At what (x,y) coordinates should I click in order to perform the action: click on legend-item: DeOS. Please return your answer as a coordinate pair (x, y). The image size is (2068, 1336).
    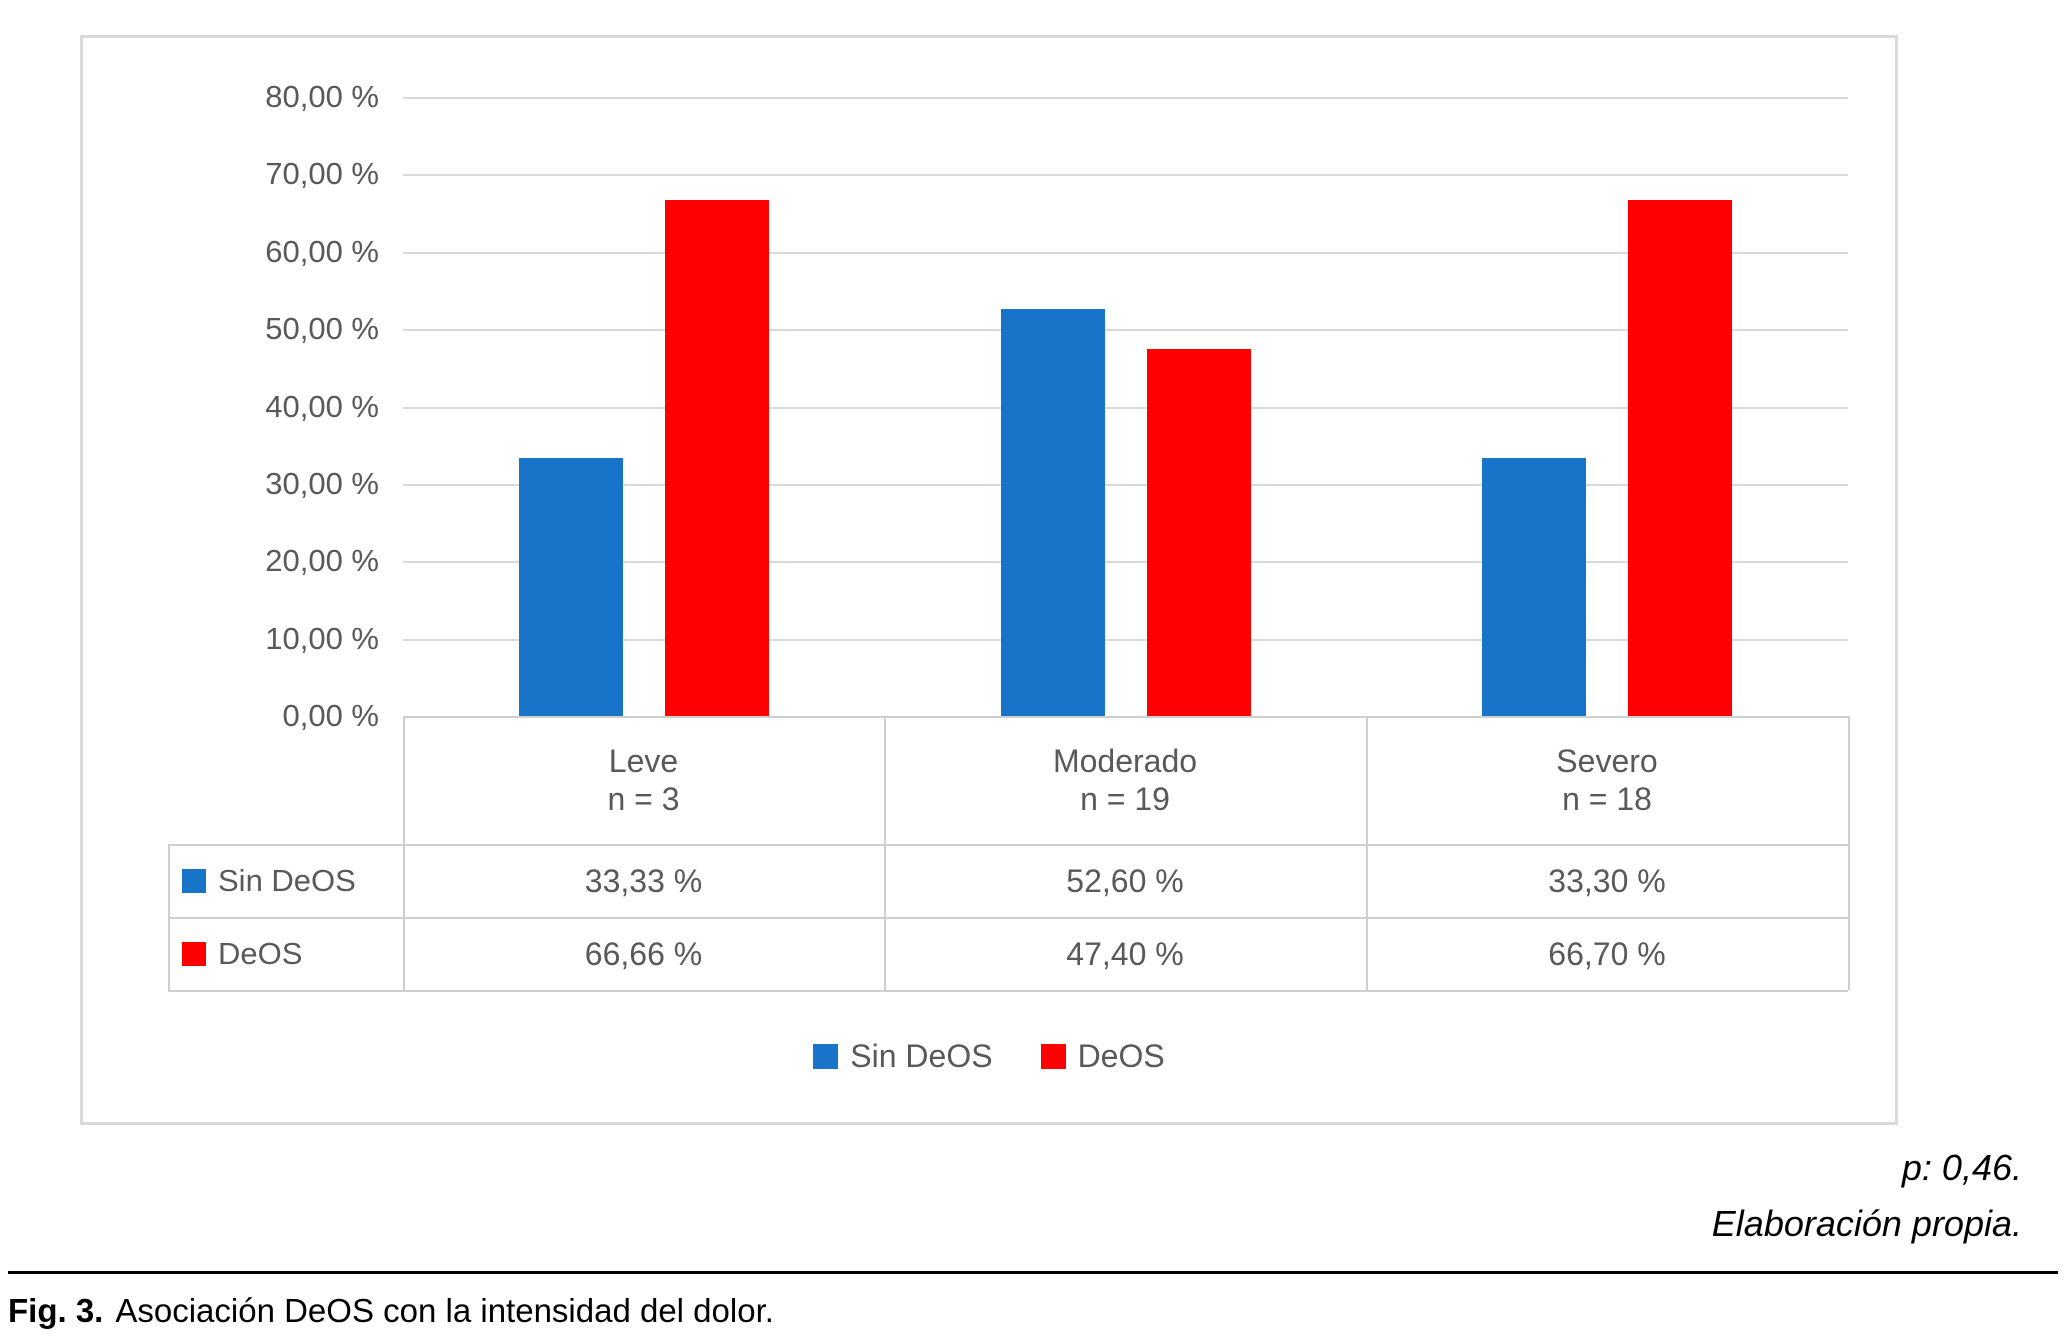
    Looking at the image, I should click on (1102, 1056).